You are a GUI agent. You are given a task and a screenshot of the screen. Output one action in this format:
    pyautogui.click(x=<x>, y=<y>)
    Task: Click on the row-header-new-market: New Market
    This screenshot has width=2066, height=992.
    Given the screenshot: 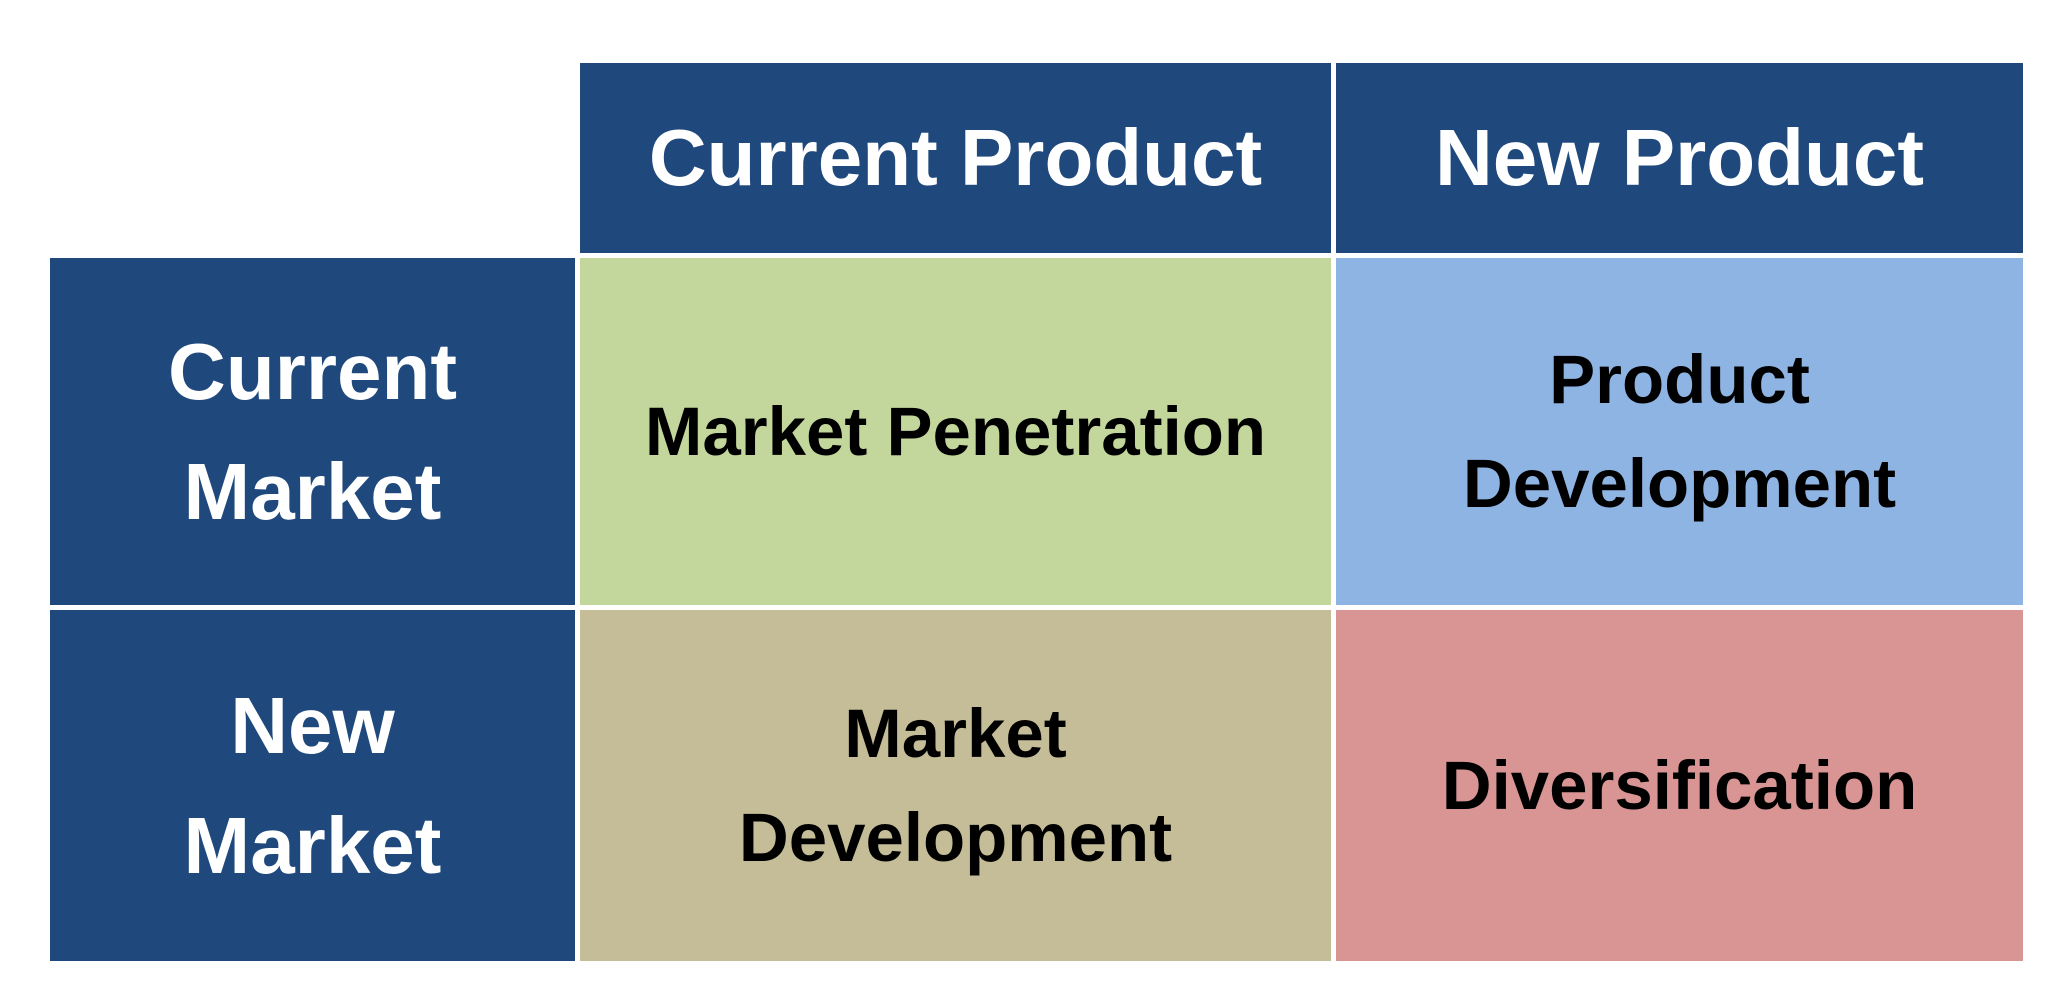 What is the action you would take?
    pyautogui.click(x=312, y=785)
    